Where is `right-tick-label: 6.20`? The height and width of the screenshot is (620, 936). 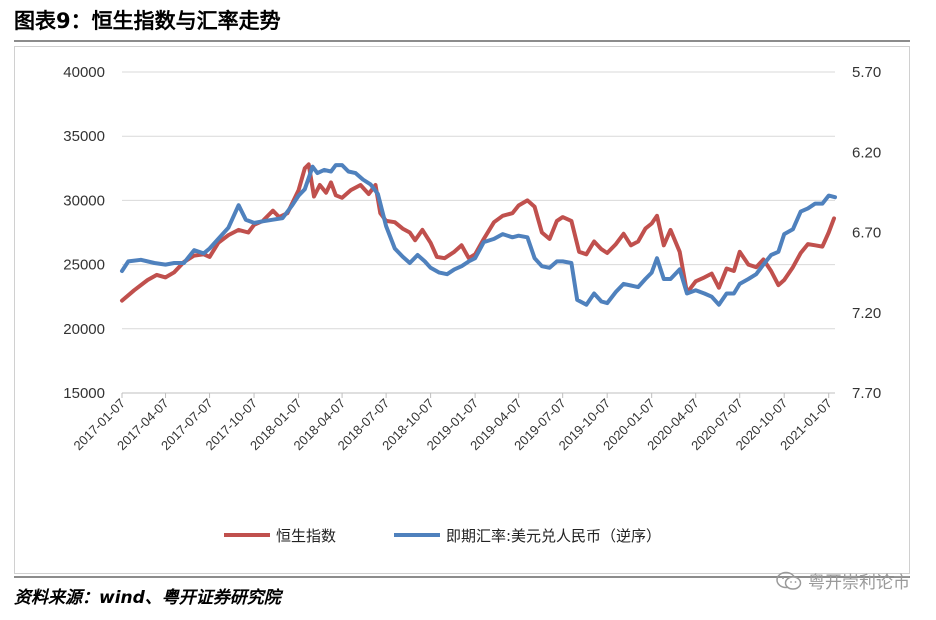
right-tick-label: 6.20 is located at coordinates (866, 152).